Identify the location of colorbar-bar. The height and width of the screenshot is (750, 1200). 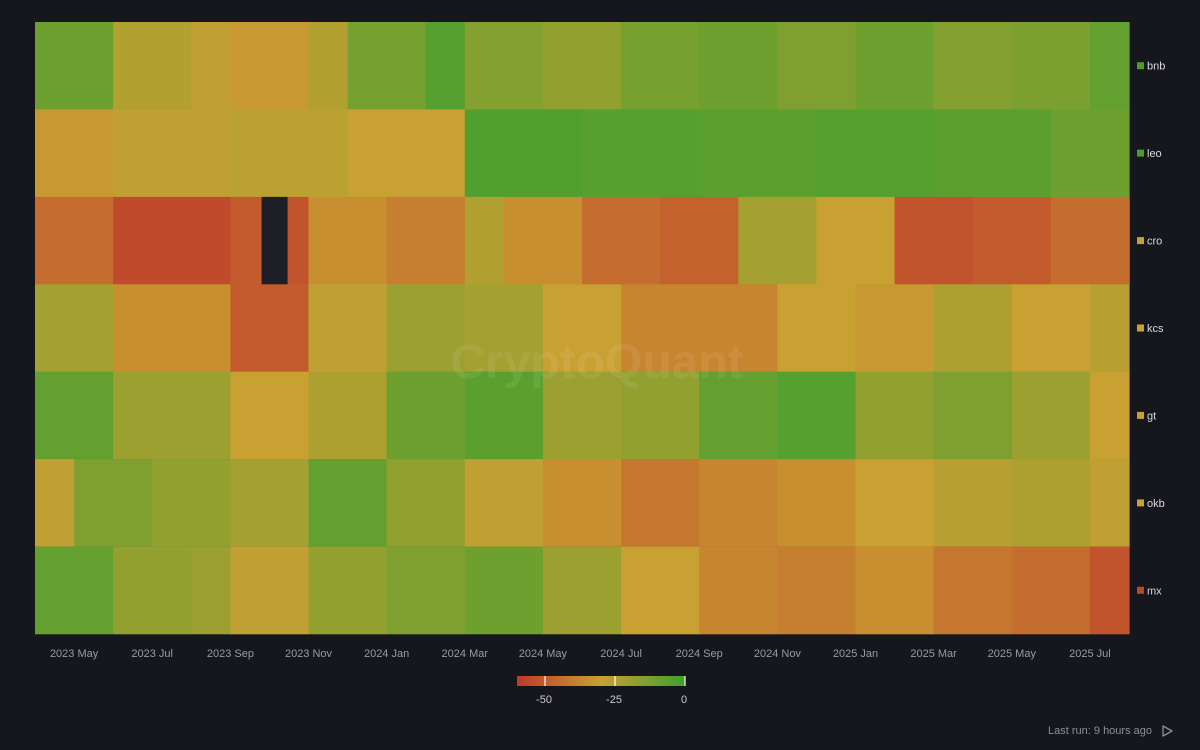
(601, 681).